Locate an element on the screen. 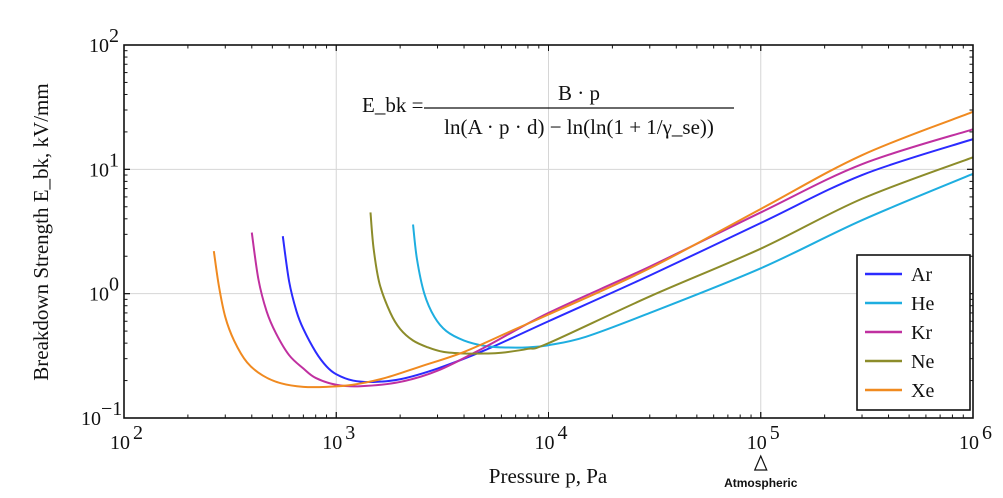  x-tick-exponent: 3 is located at coordinates (350, 433).